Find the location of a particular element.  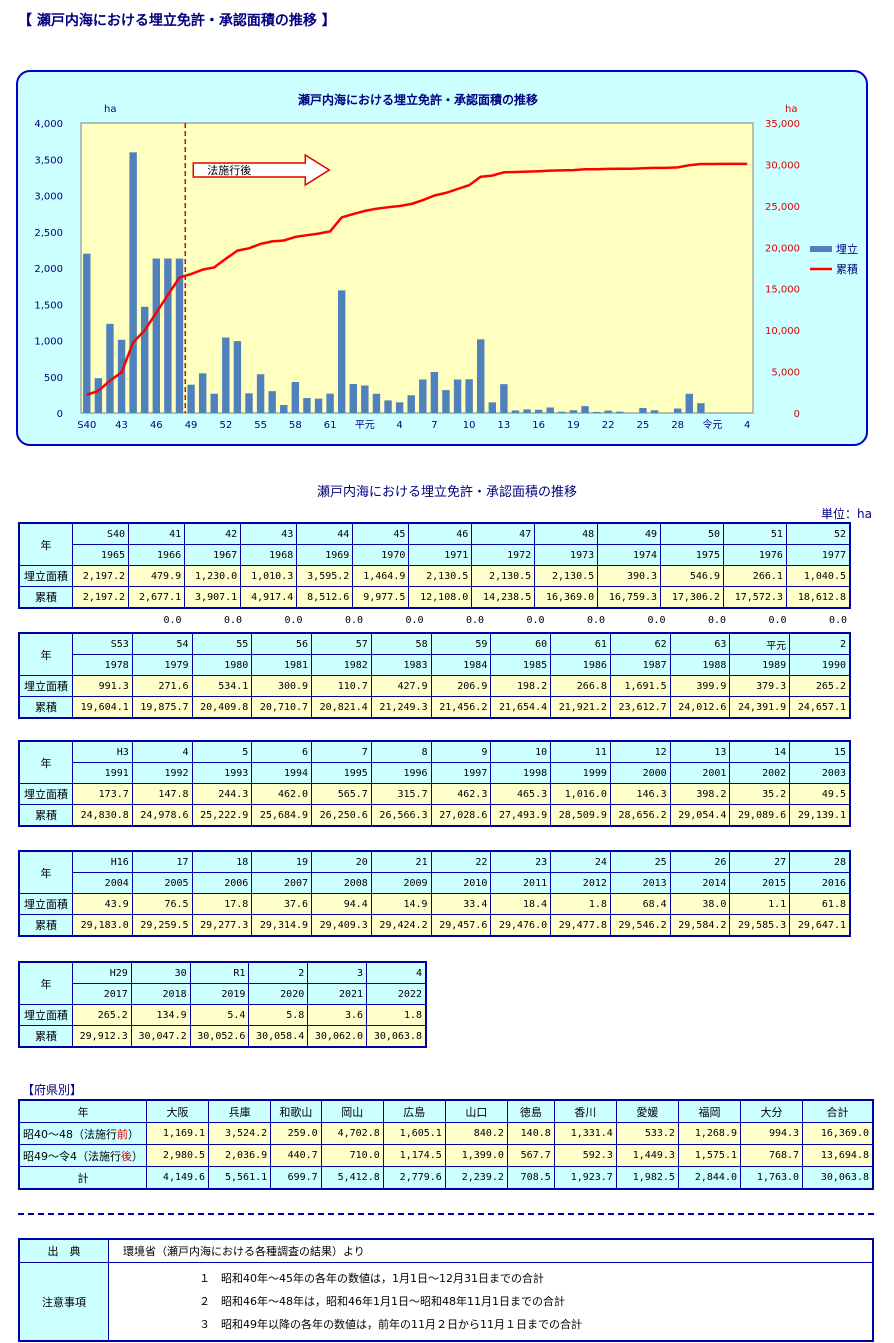

area-cell: 198.2 is located at coordinates (521, 686).